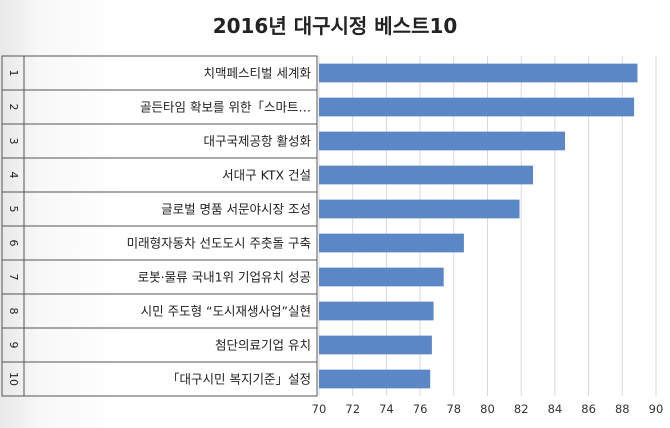 This screenshot has height=428, width=670. What do you see at coordinates (13, 141) in the screenshot?
I see `rank-label: 3` at bounding box center [13, 141].